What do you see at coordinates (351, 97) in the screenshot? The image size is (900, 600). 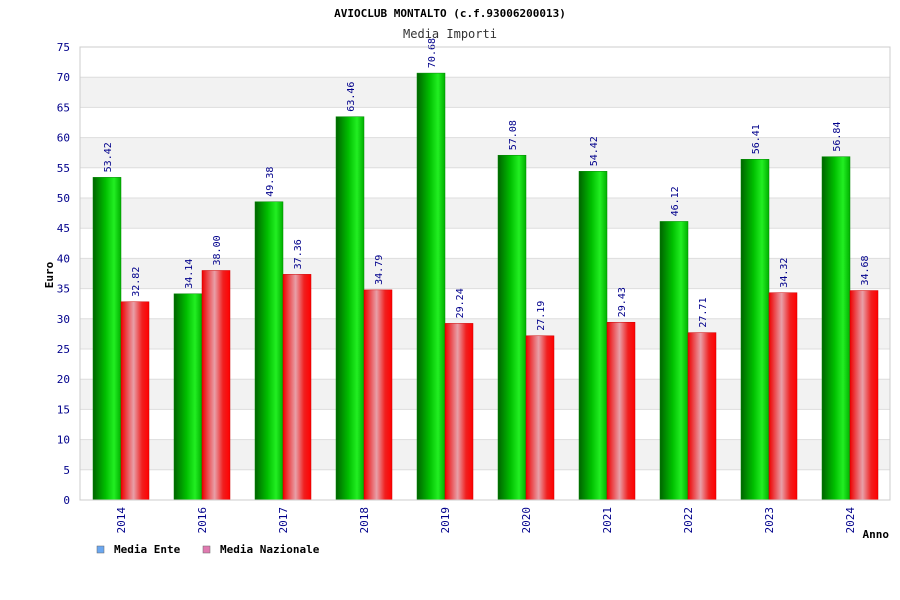 I see `value-label: 63.46` at bounding box center [351, 97].